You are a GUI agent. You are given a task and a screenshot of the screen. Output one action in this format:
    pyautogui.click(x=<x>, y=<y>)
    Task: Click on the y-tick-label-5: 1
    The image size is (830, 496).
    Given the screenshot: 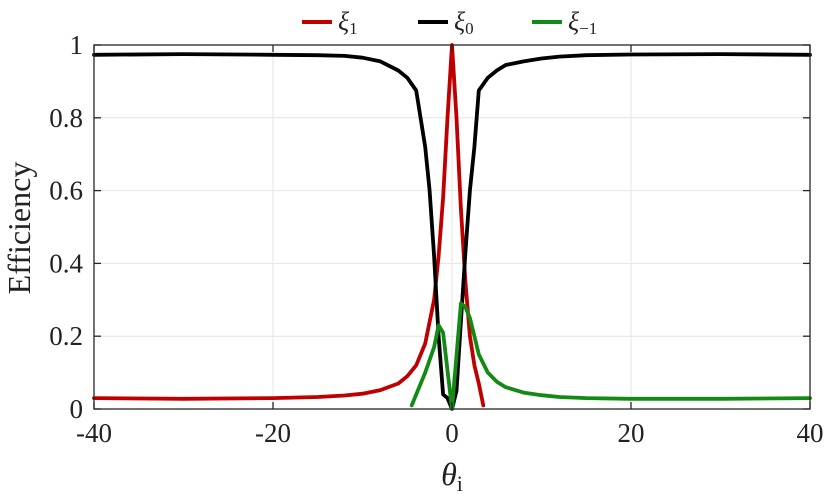 What is the action you would take?
    pyautogui.click(x=77, y=45)
    